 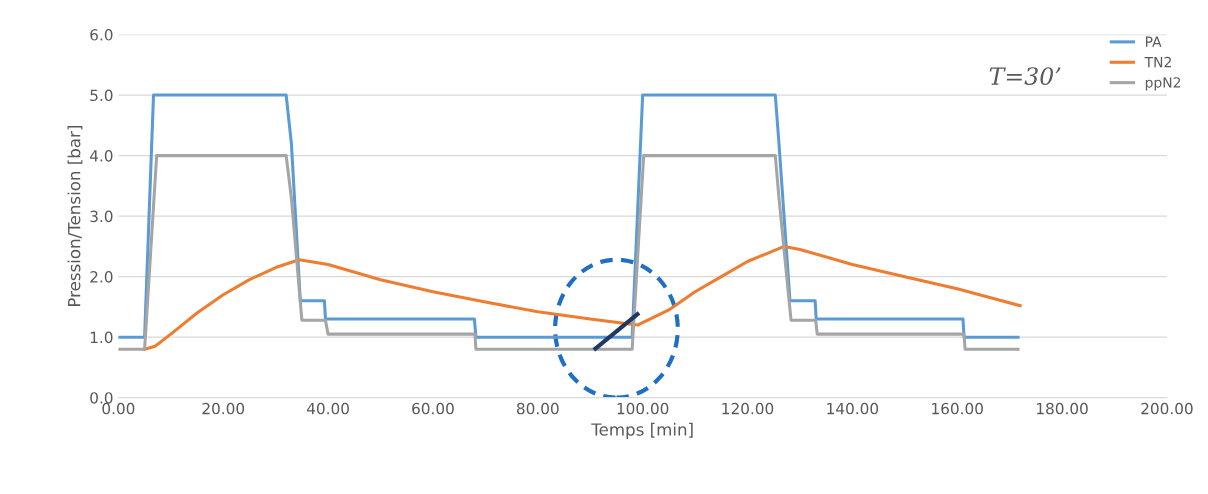 What do you see at coordinates (433, 408) in the screenshot?
I see `x-tick-label: 60.00` at bounding box center [433, 408].